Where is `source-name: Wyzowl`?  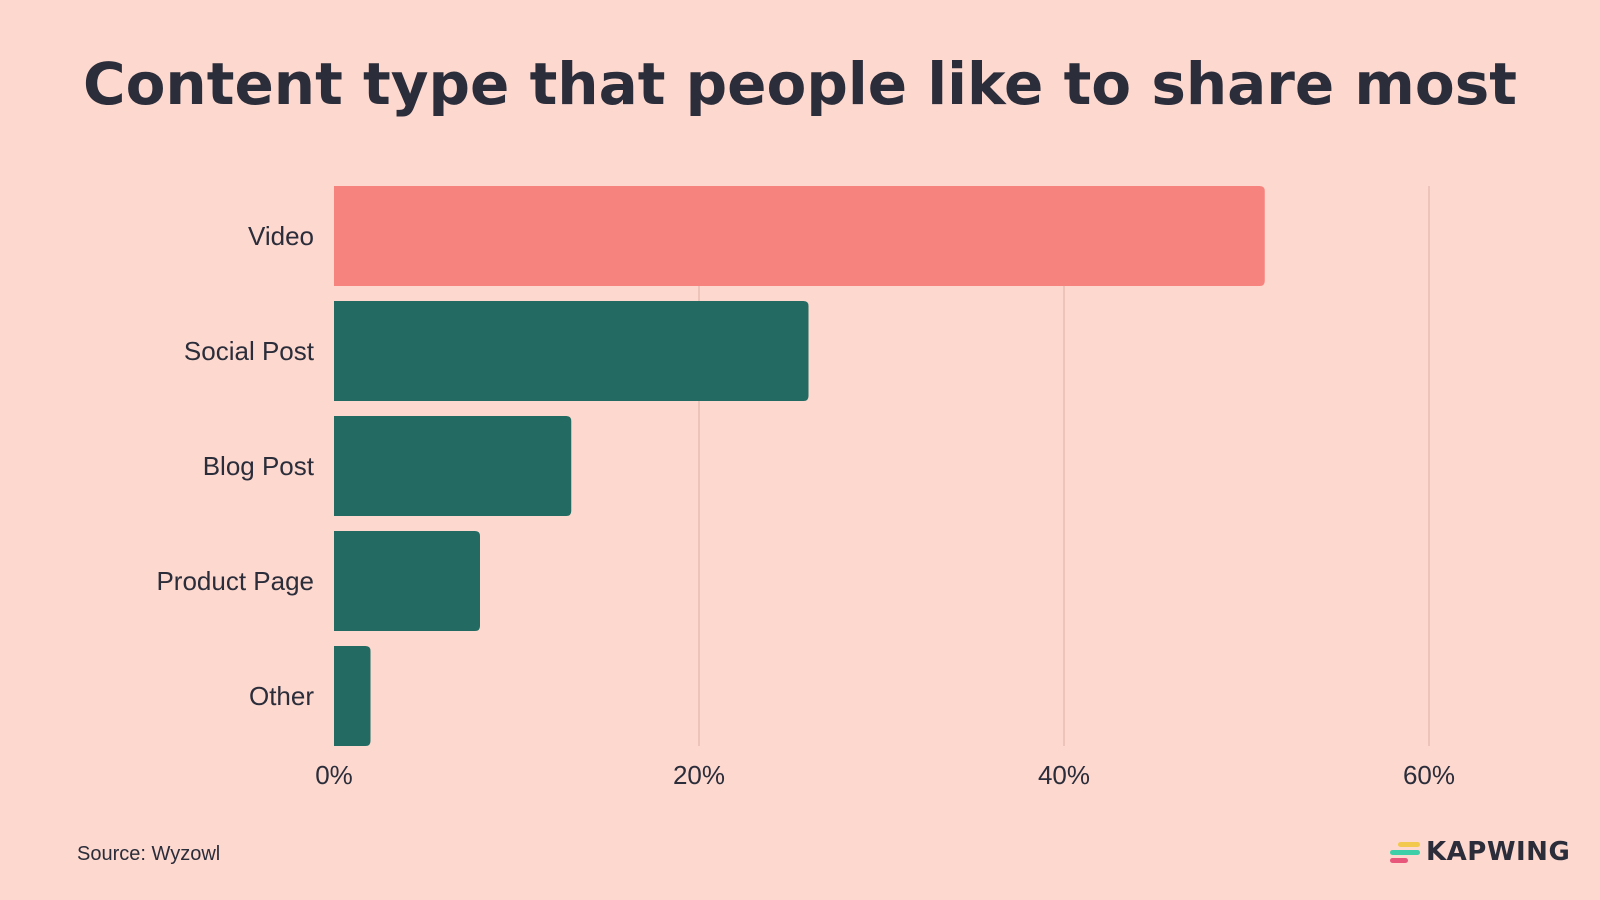 source-name: Wyzowl is located at coordinates (186, 854).